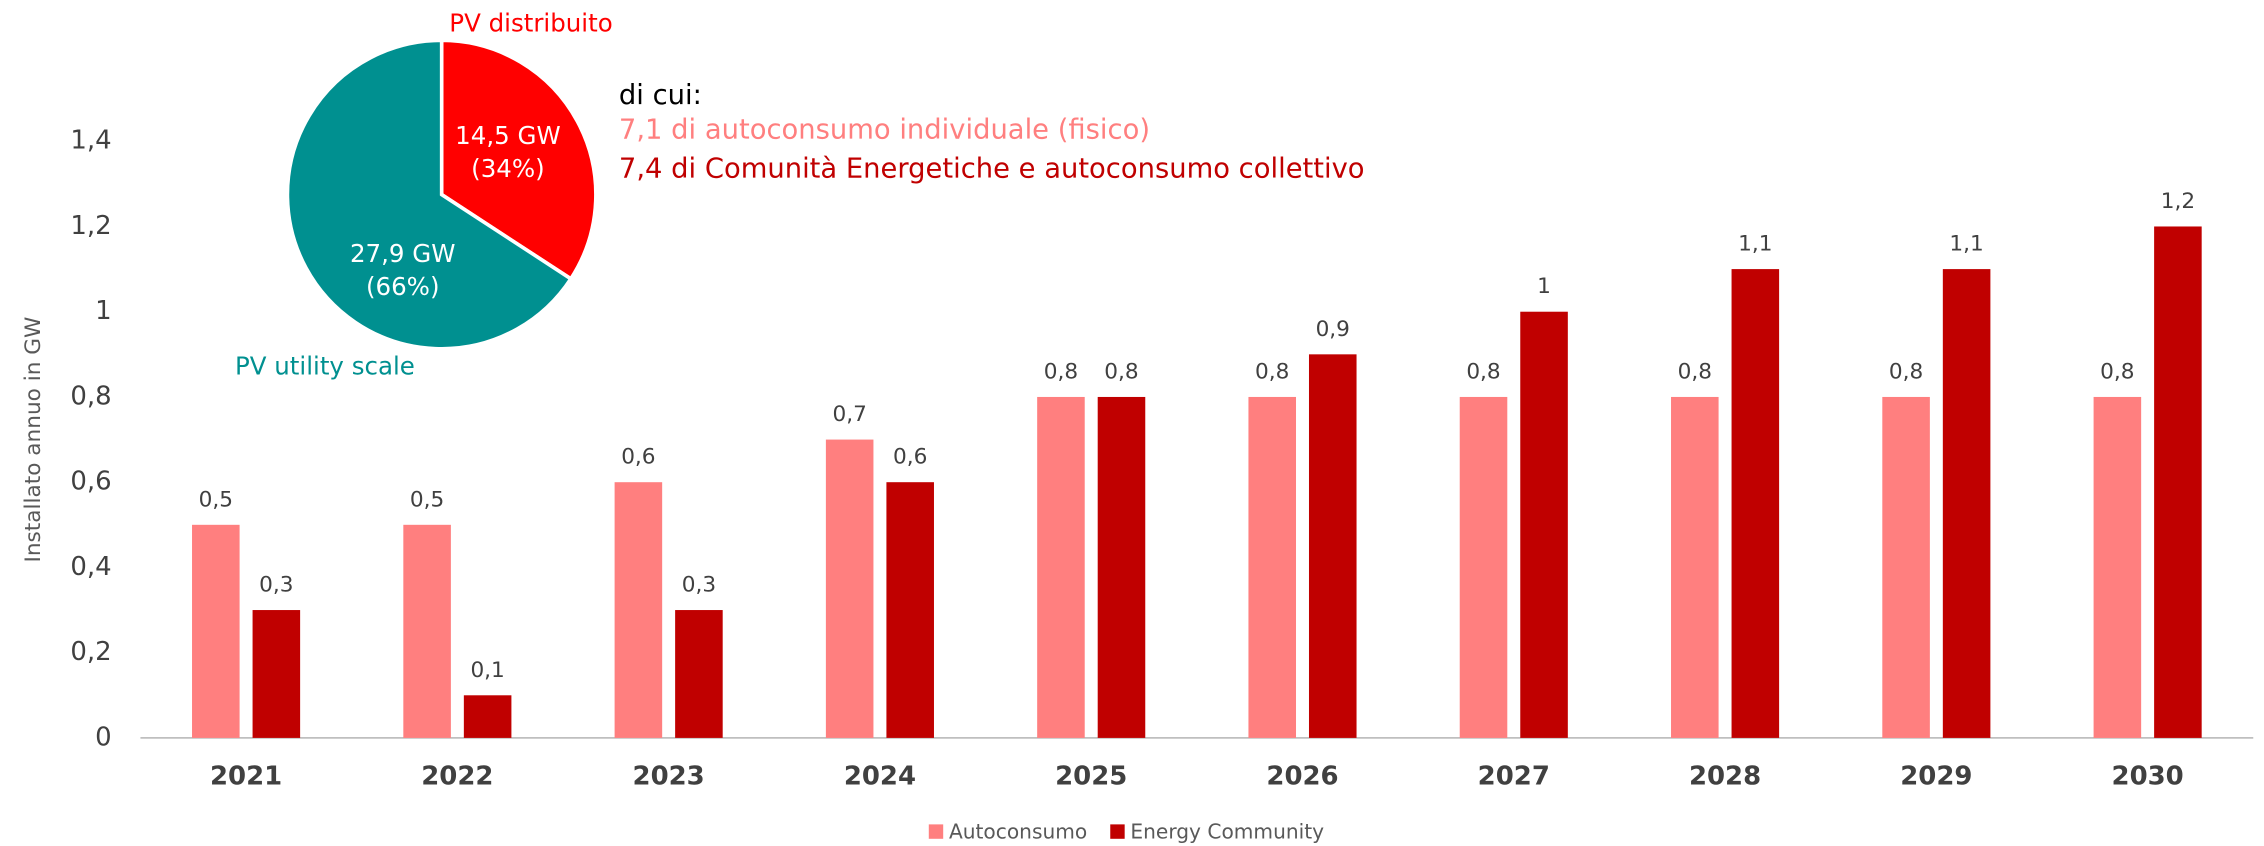  Describe the element at coordinates (508, 168) in the screenshot. I see `slice-percent-label: (34%)` at that location.